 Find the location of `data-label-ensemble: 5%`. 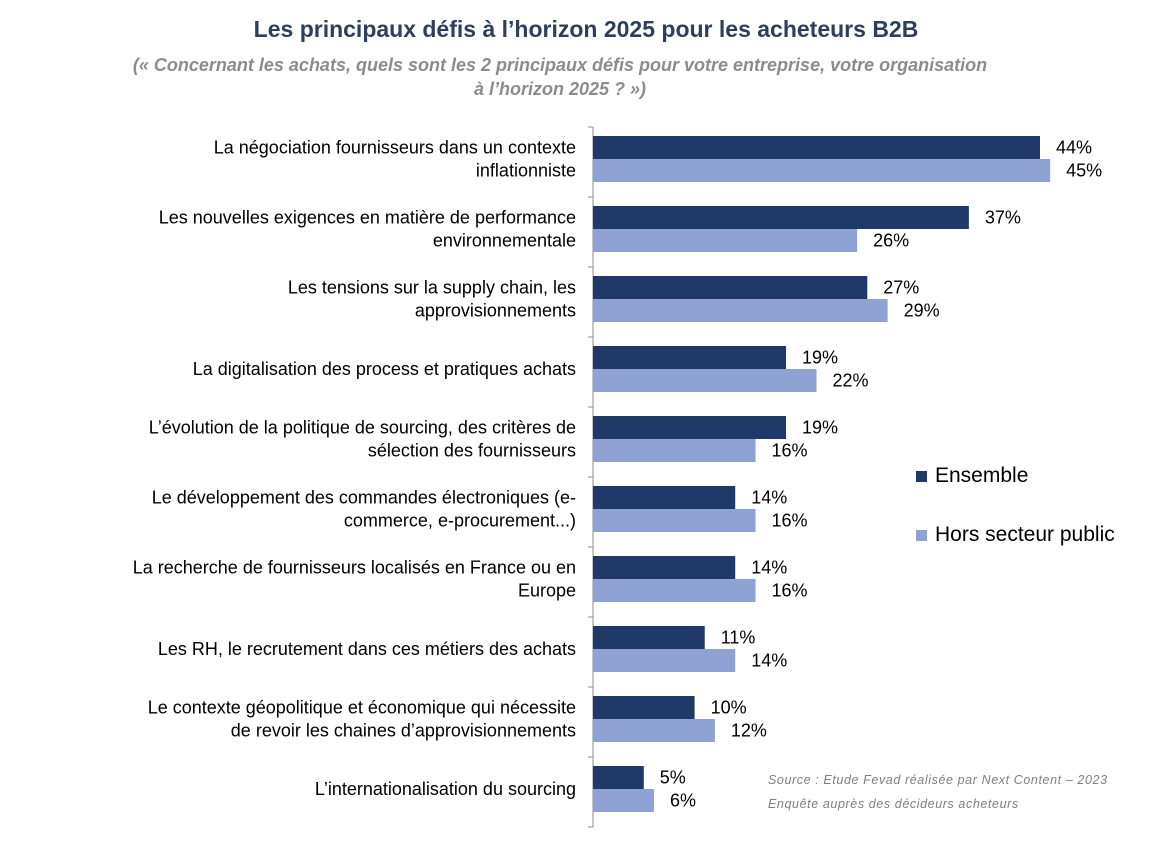

data-label-ensemble: 5% is located at coordinates (673, 778).